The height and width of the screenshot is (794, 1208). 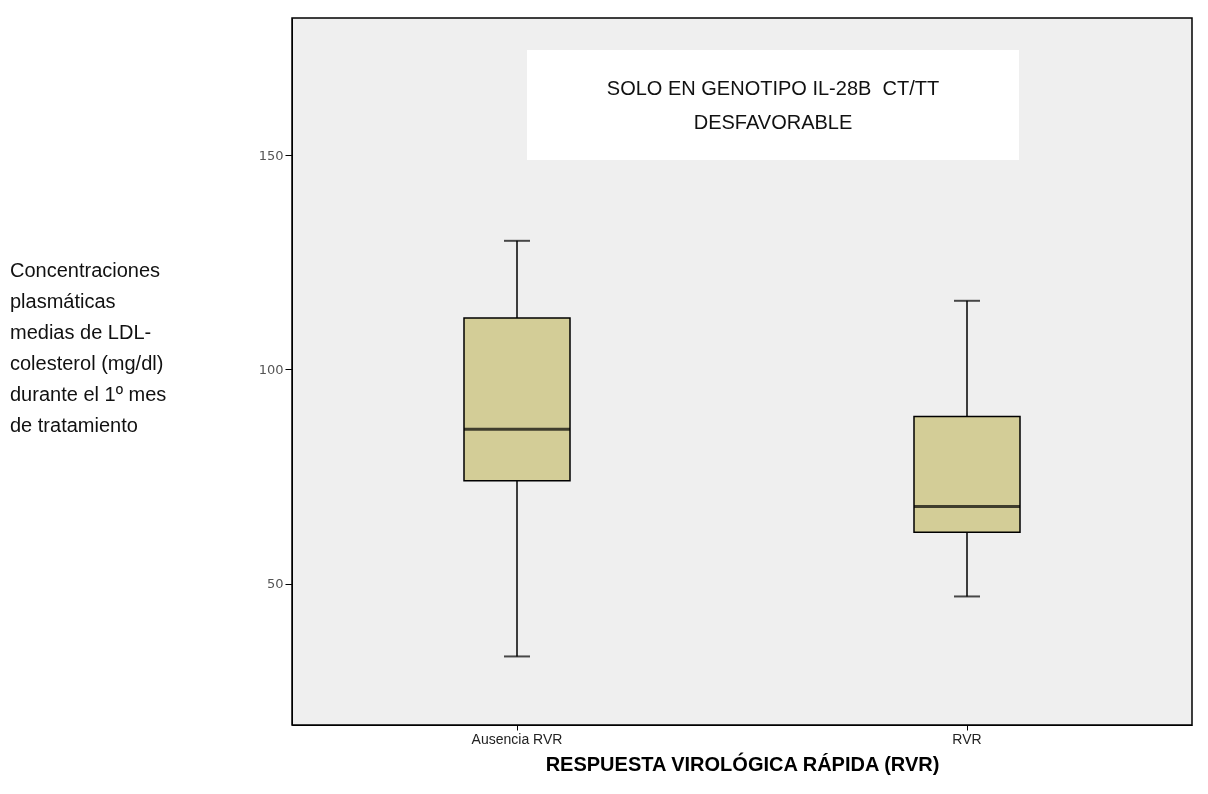 What do you see at coordinates (271, 155) in the screenshot?
I see `y-tick-label: 150` at bounding box center [271, 155].